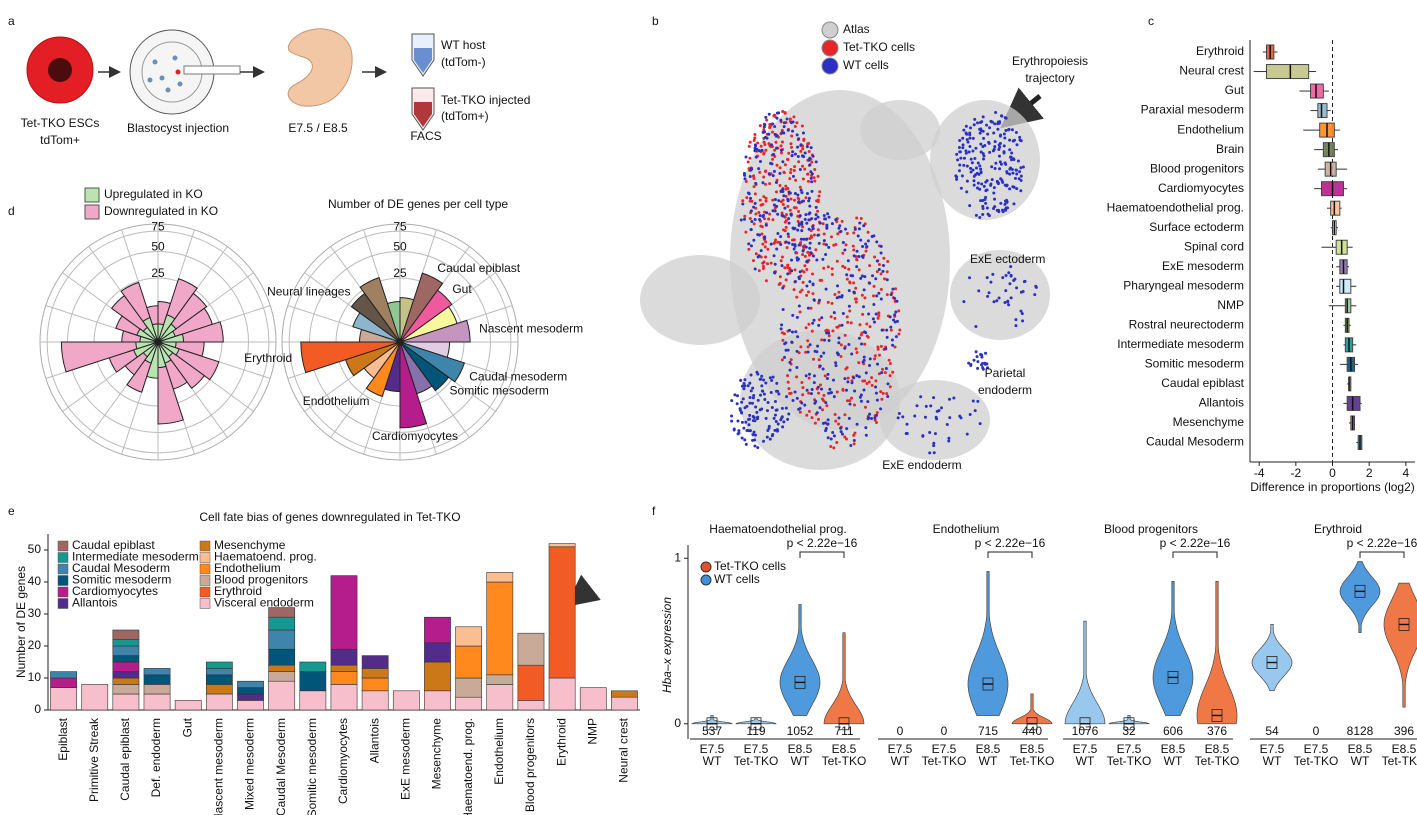 The height and width of the screenshot is (815, 1417). Describe the element at coordinates (35, 581) in the screenshot. I see `y-tick-label: 40` at that location.